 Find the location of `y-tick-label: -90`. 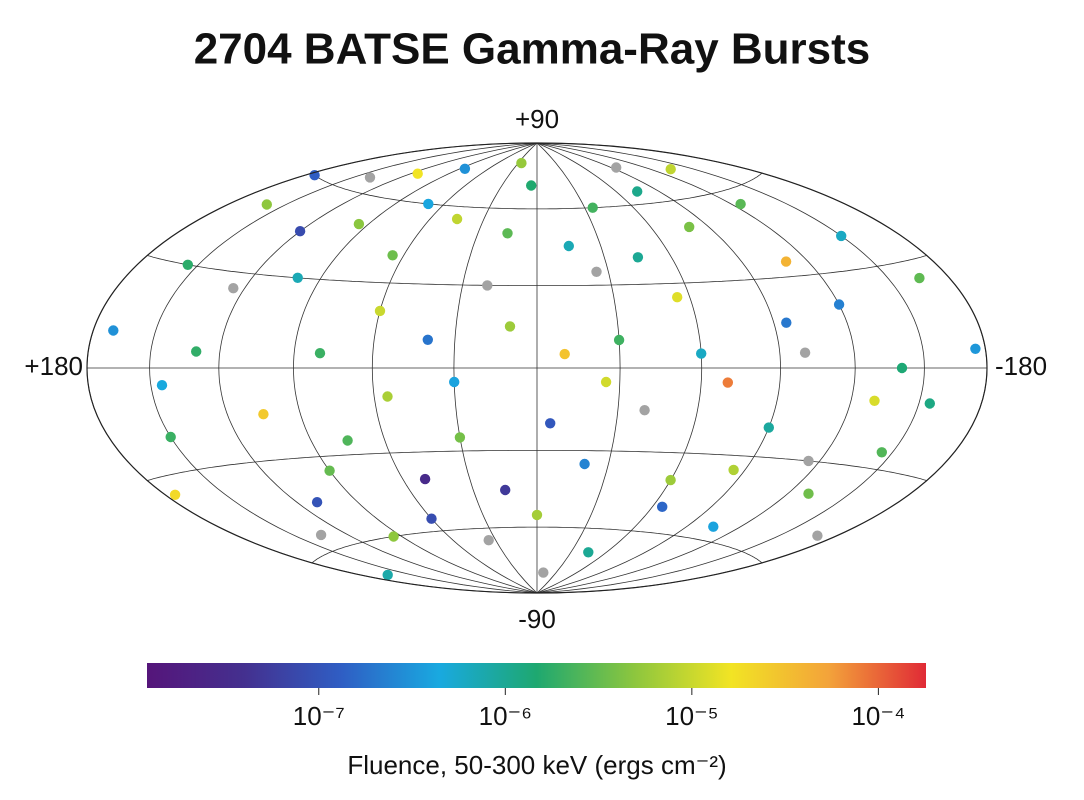

y-tick-label: -90 is located at coordinates (537, 619).